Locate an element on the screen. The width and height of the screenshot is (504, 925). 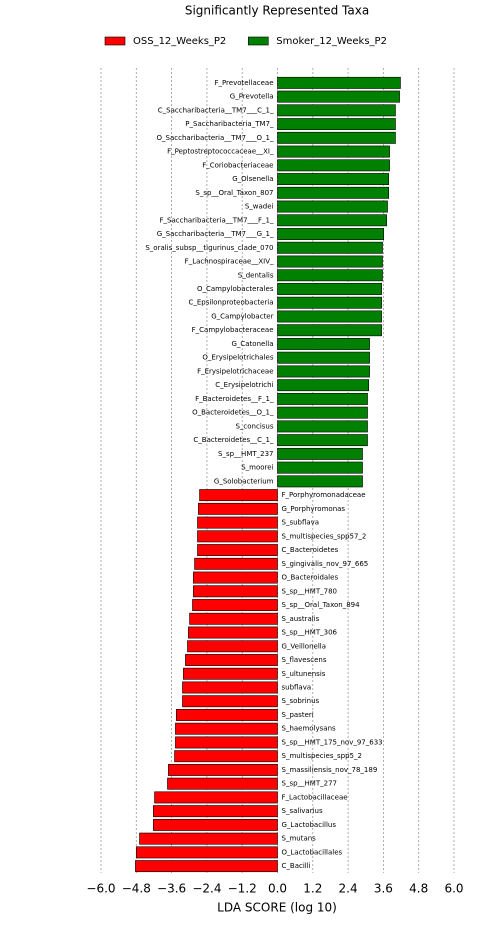
category-label: G_Lactobacillus is located at coordinates (309, 825).